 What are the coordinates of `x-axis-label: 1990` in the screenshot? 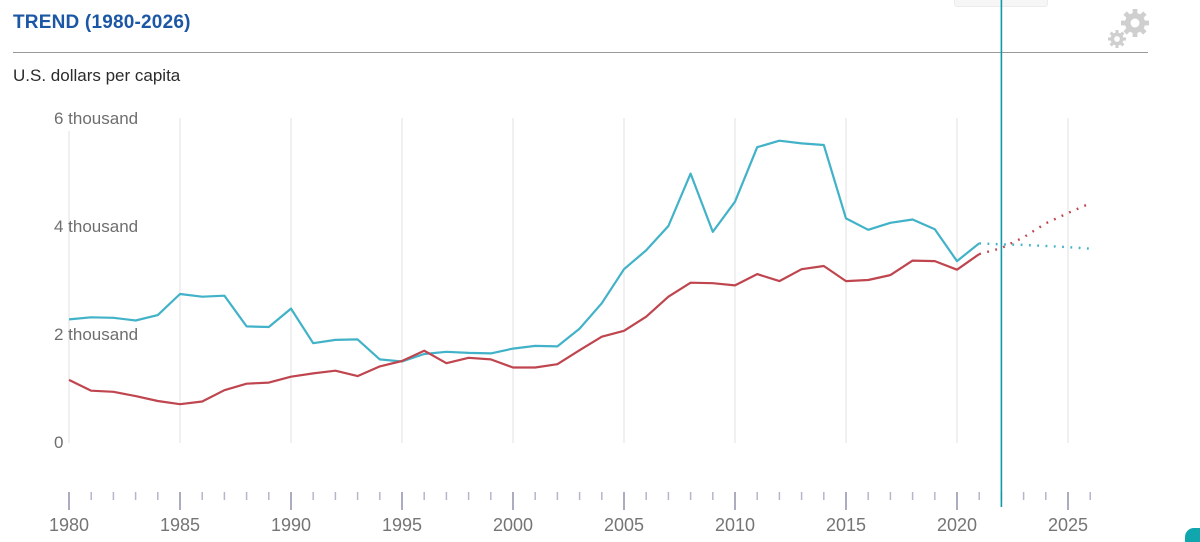 It's located at (291, 525).